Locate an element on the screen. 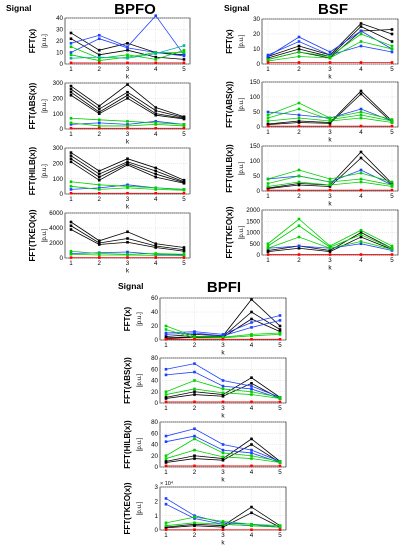 The image size is (407, 550). y-tick-label: 2000 is located at coordinates (253, 210).